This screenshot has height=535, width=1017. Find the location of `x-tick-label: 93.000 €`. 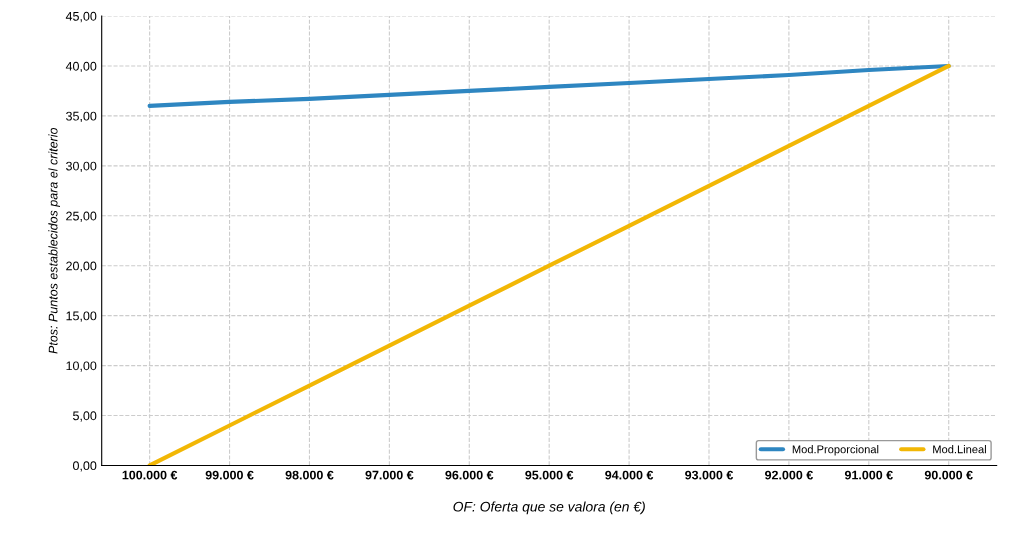

x-tick-label: 93.000 € is located at coordinates (709, 475).